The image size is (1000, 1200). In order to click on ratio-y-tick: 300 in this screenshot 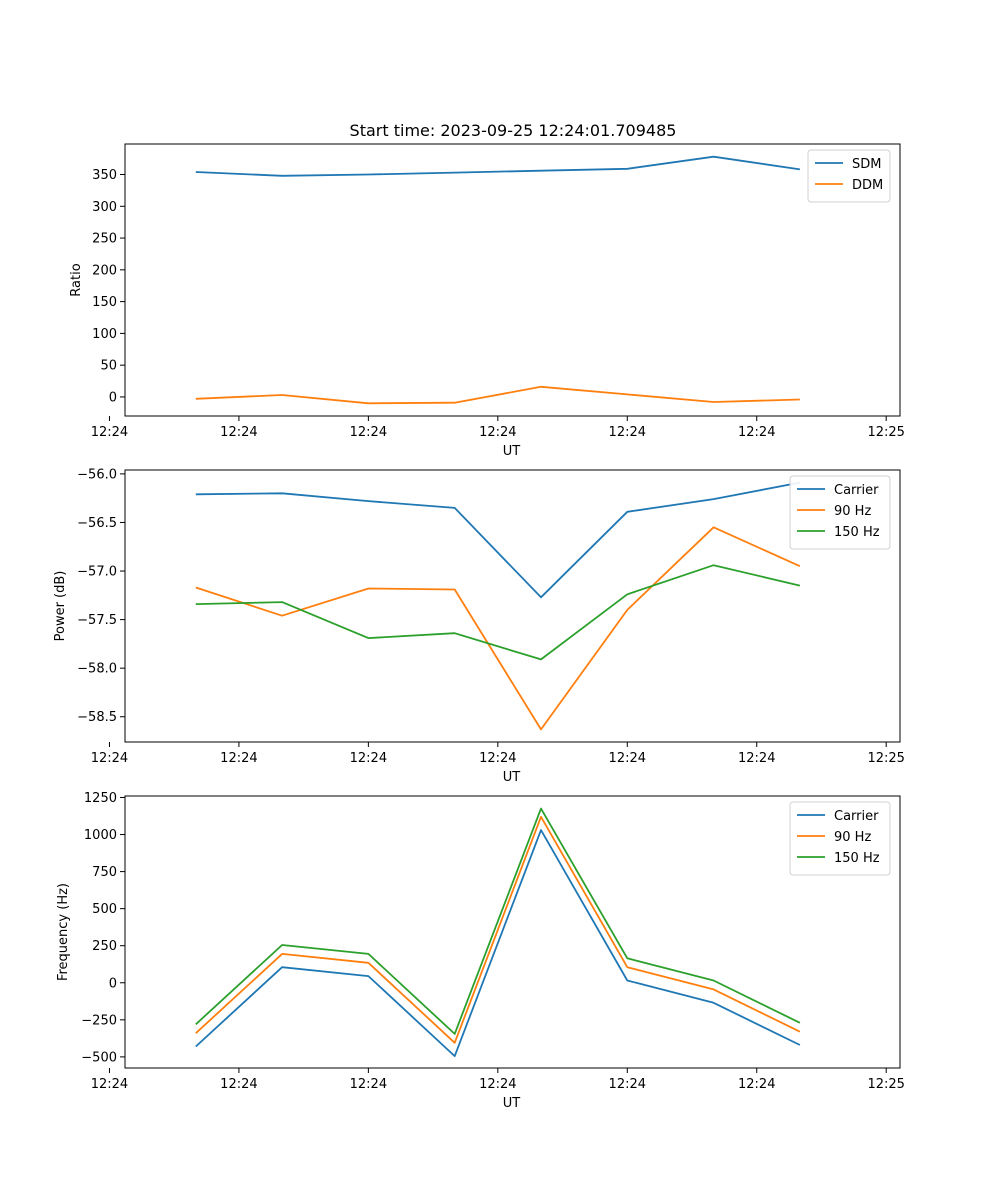, I will do `click(108, 207)`.